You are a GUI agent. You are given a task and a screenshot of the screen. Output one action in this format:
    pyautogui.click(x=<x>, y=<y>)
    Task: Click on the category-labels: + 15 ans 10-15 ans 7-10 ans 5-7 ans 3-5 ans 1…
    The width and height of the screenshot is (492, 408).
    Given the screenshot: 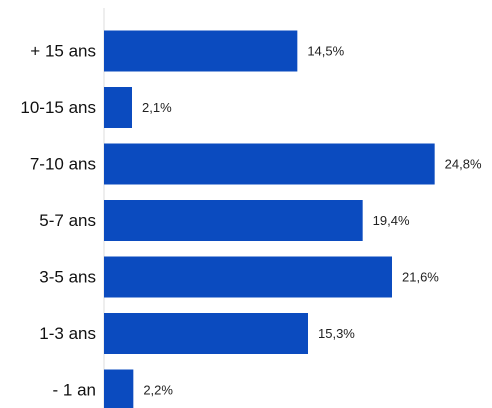 What is the action you would take?
    pyautogui.click(x=58, y=221)
    